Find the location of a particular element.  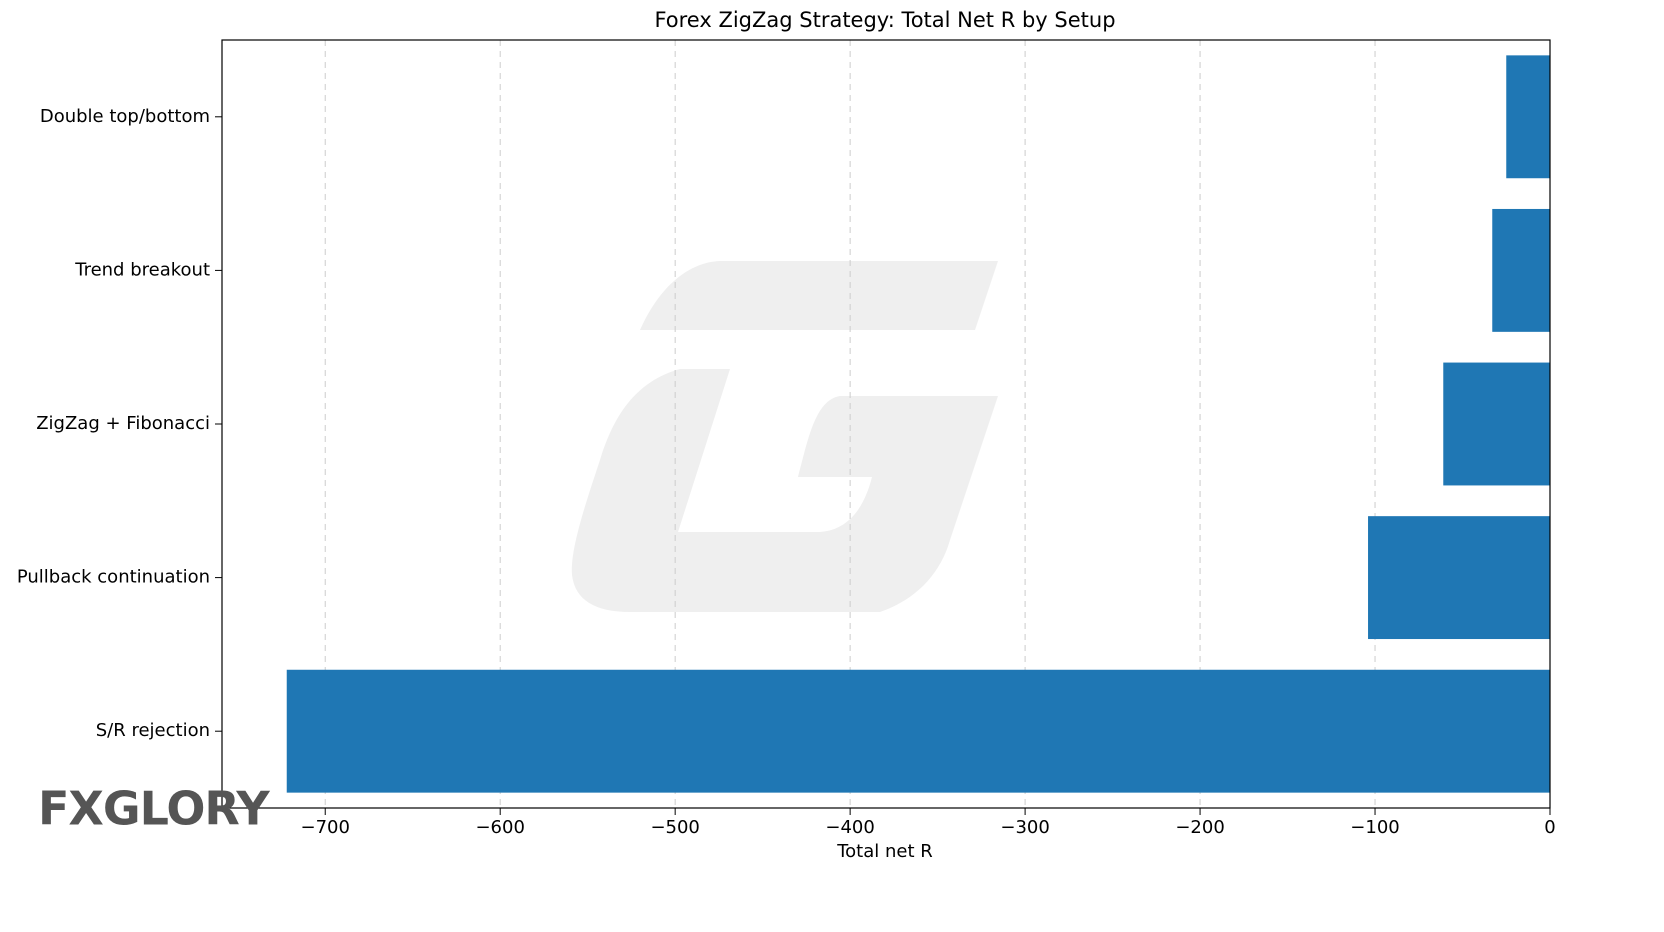

y-tick-label: Trend breakout is located at coordinates (142, 269).